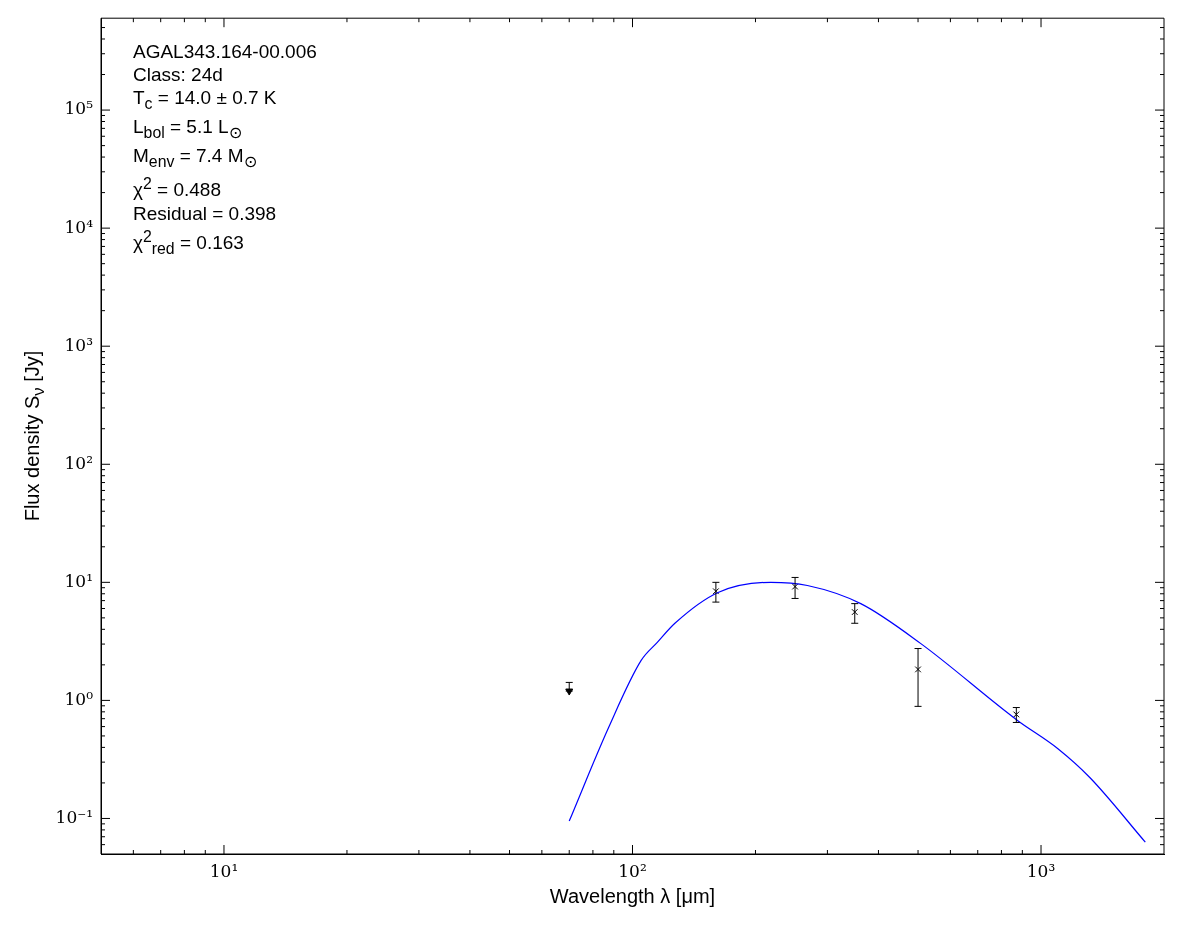  Describe the element at coordinates (632, 870) in the screenshot. I see `x-tick-label: 10²` at that location.